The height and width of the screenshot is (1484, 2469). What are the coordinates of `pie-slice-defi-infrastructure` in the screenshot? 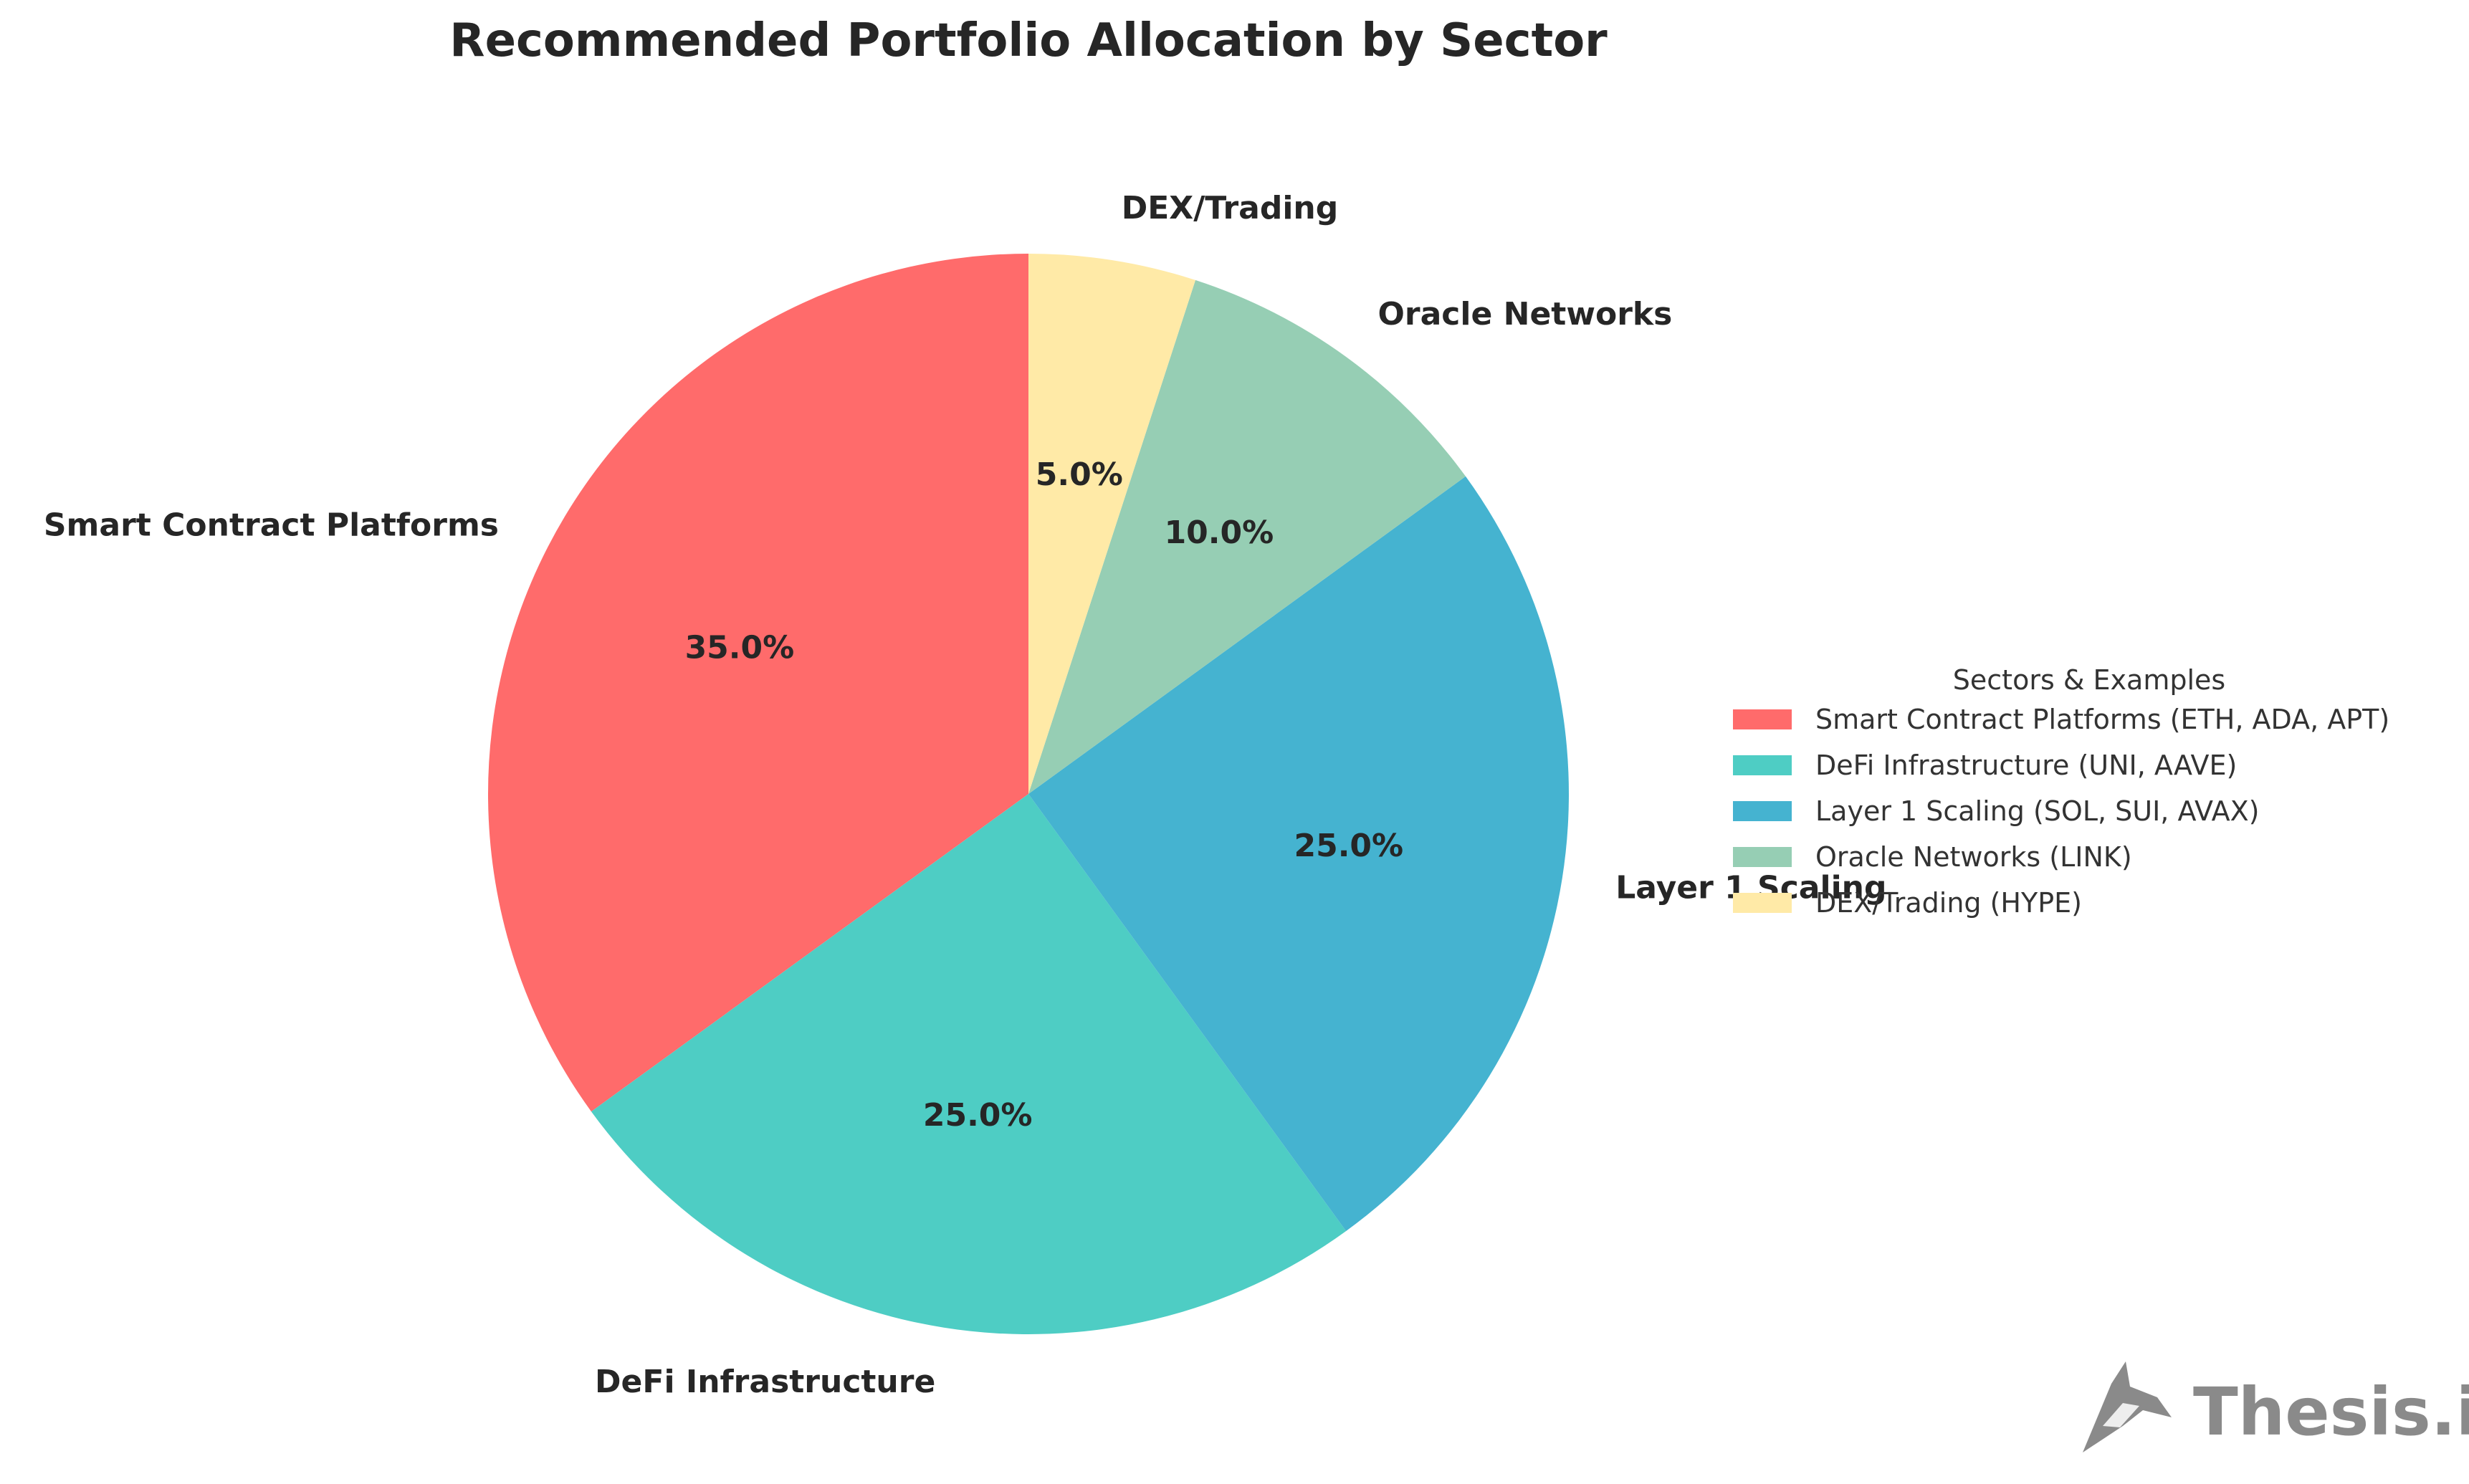 It's located at (969, 1064).